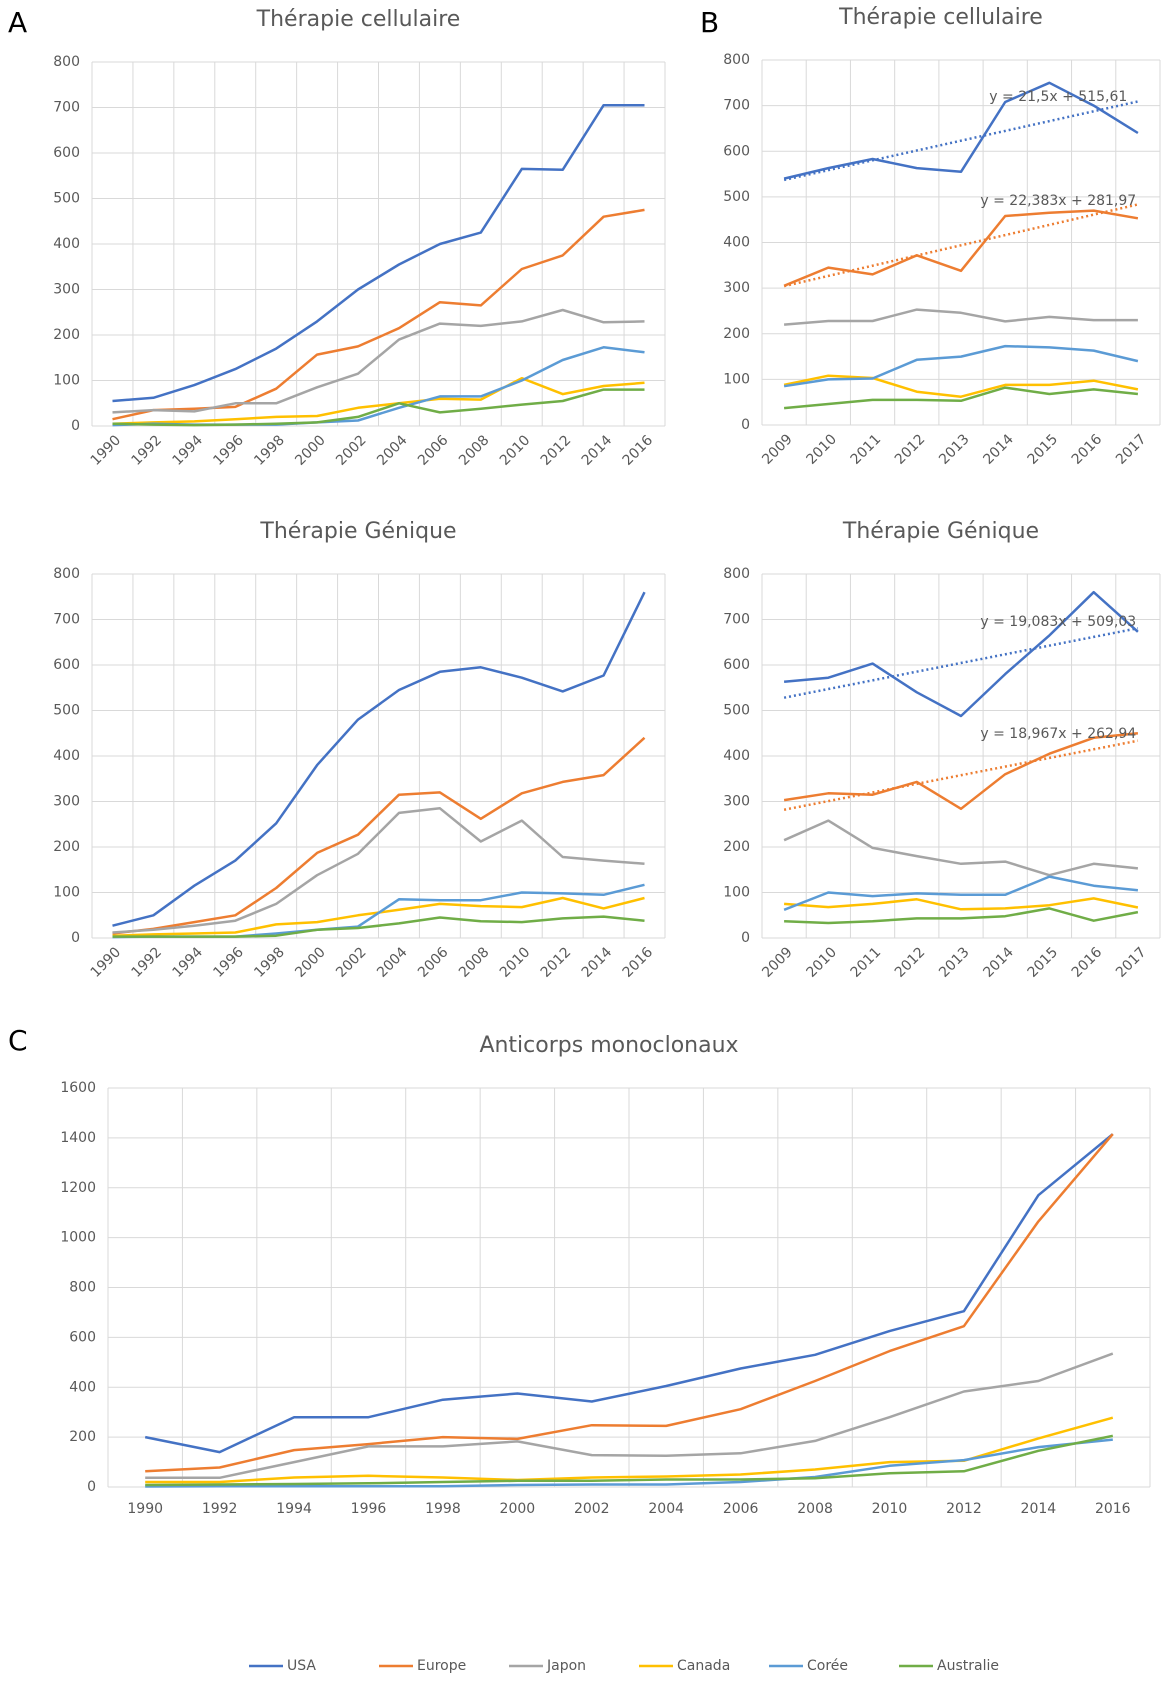 The width and height of the screenshot is (1174, 1684). I want to click on x-tick-label: 2006, so click(433, 962).